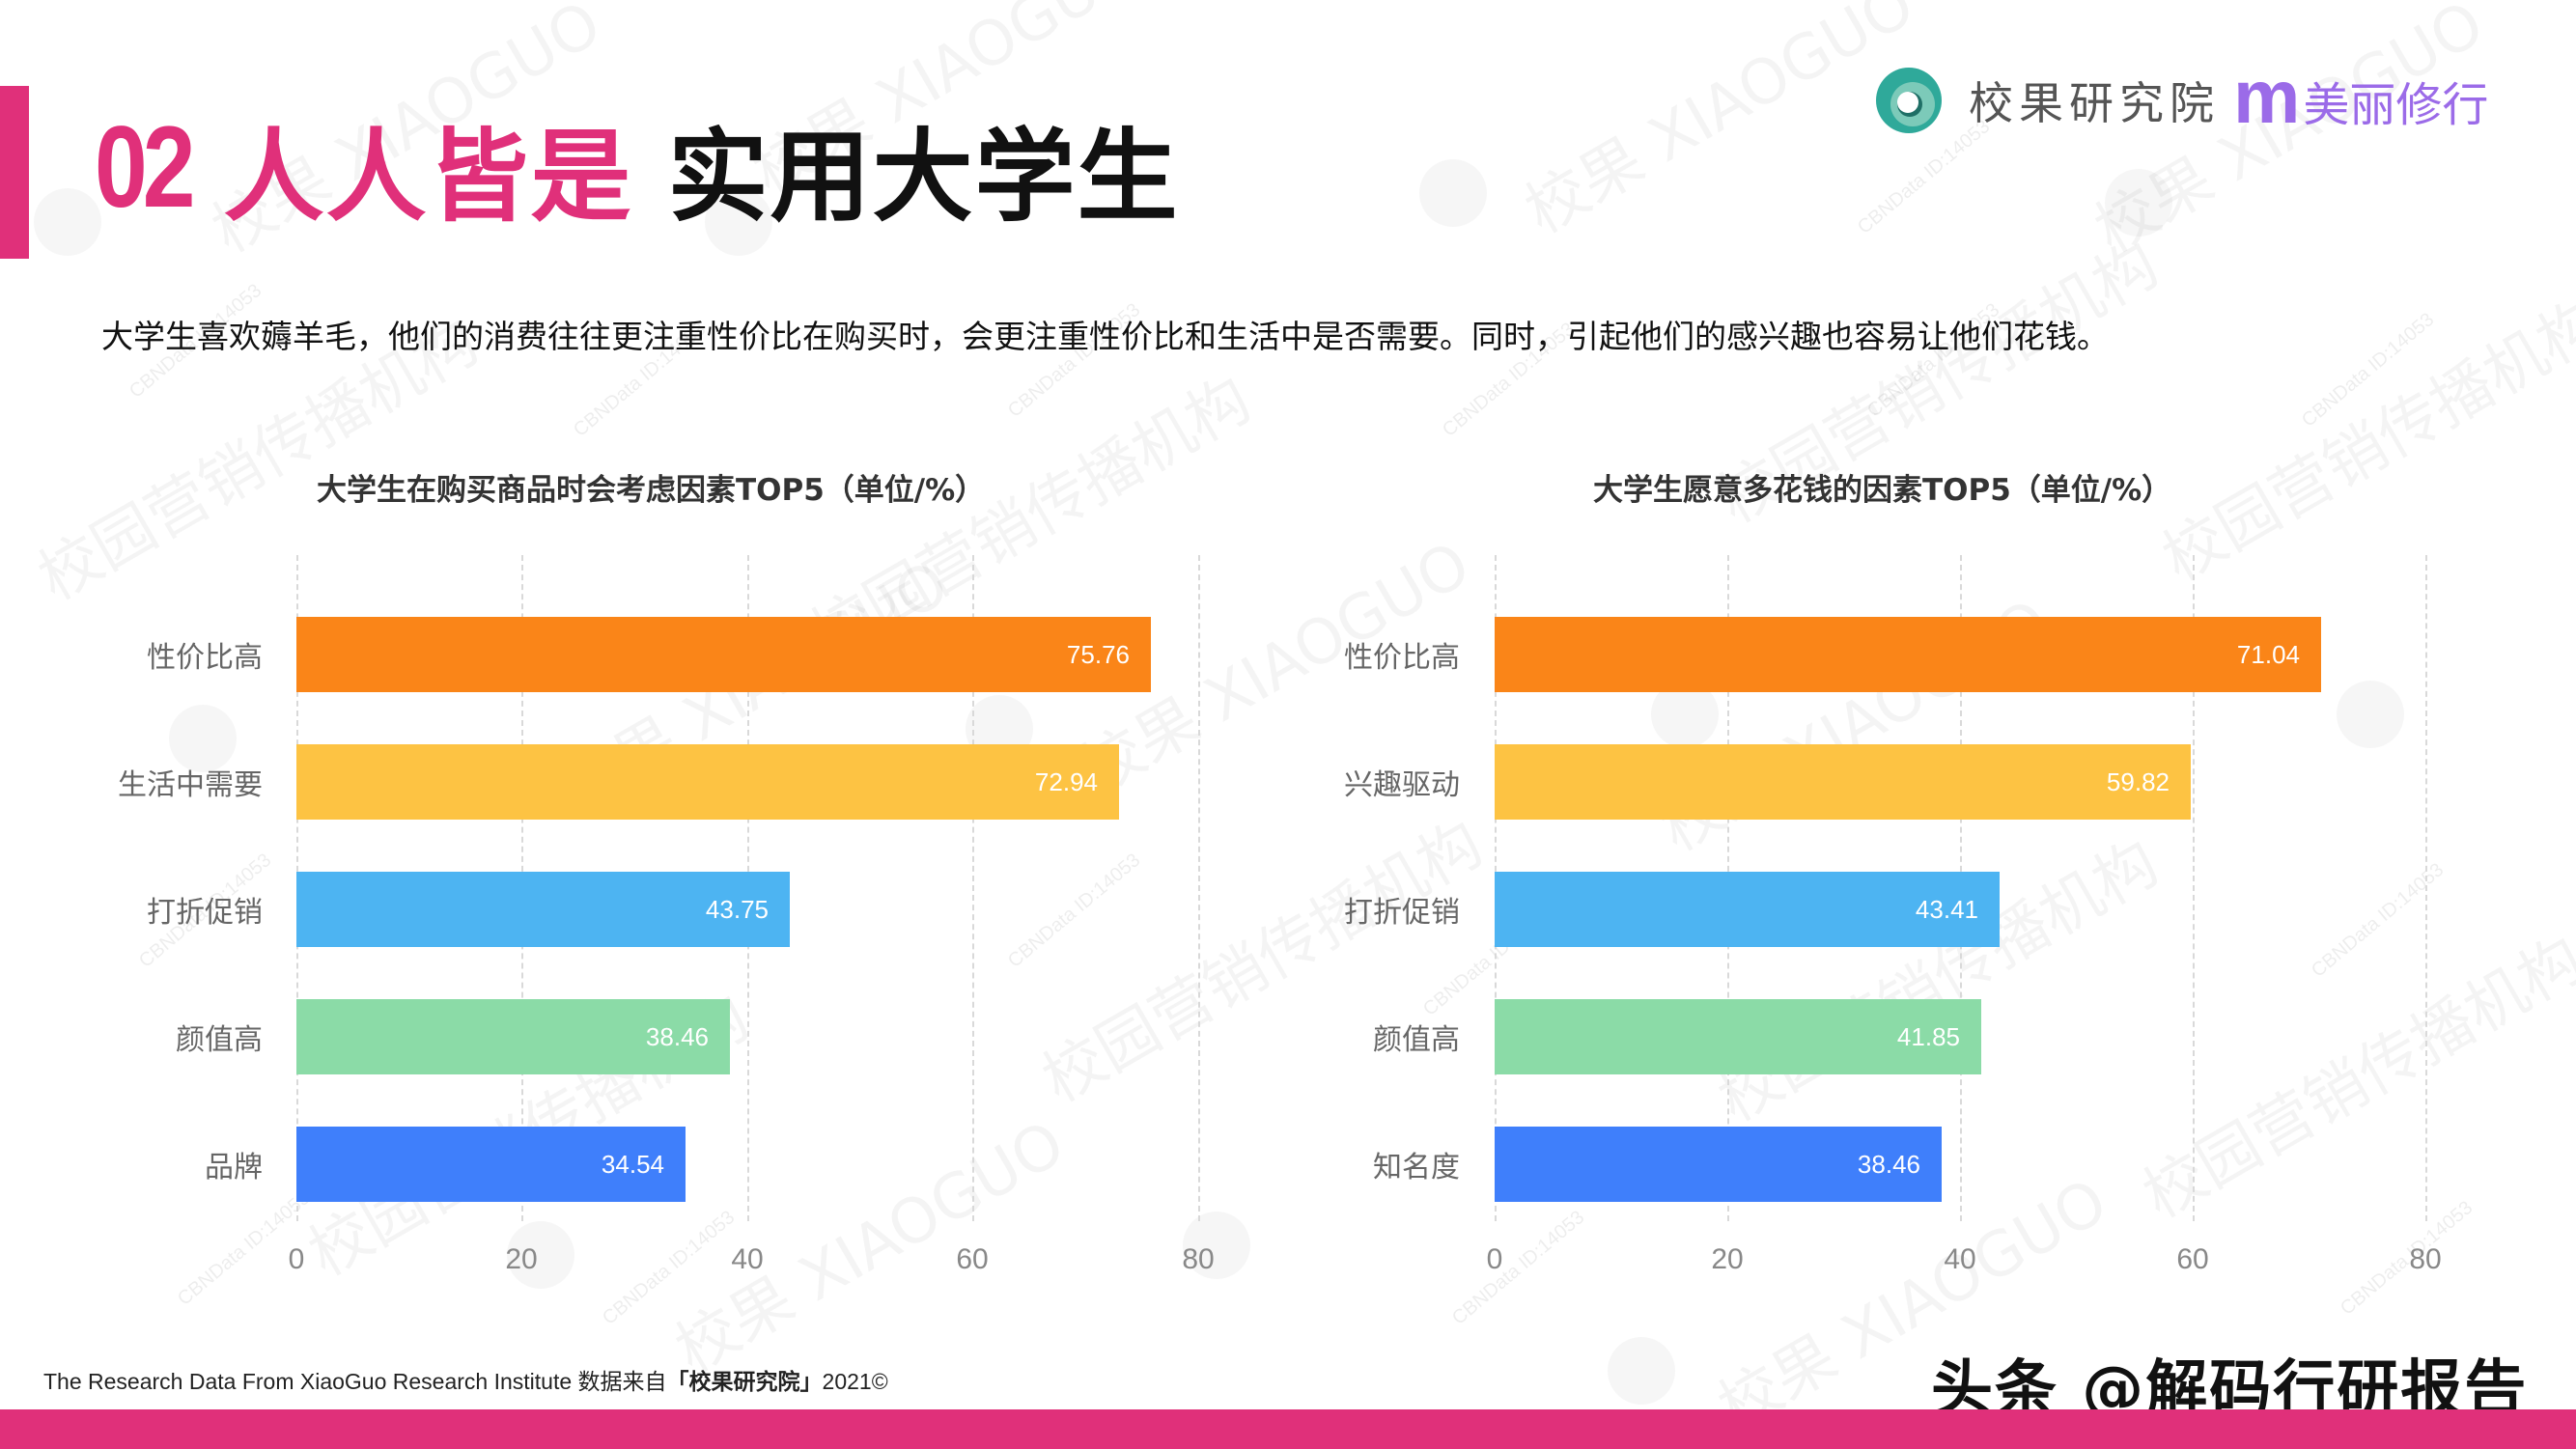 This screenshot has height=1449, width=2576. I want to click on bar: 43.41, so click(1748, 909).